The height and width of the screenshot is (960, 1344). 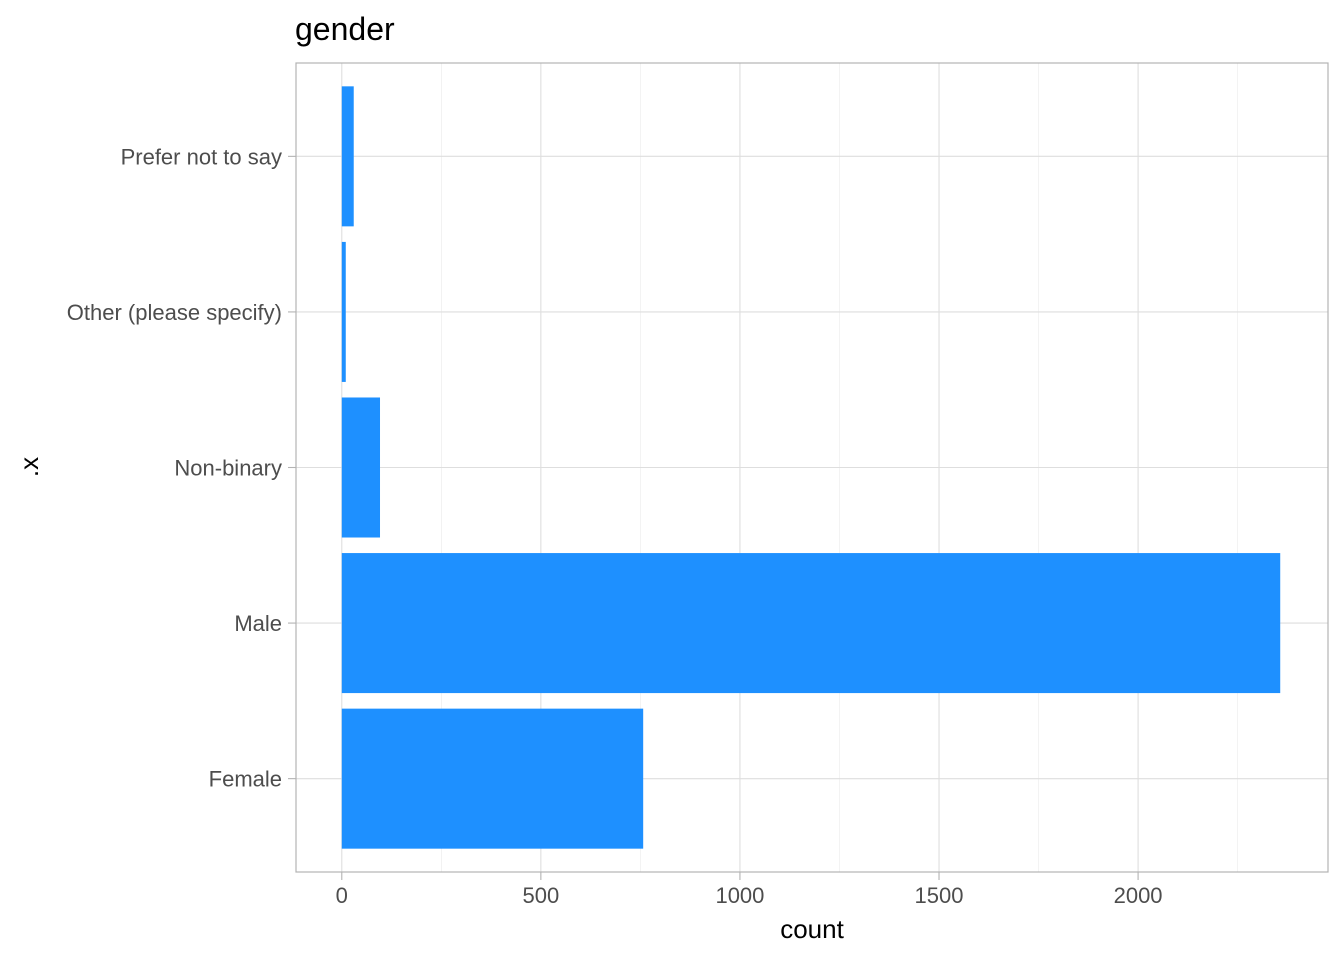 I want to click on x-tick-label-2000: 2000, so click(x=1138, y=895).